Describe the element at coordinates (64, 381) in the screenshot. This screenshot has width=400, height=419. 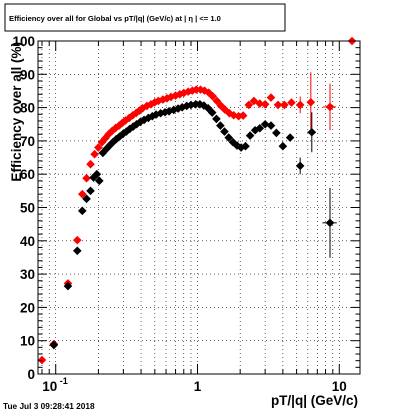
I see `x-tick-label-exponent: -1` at that location.